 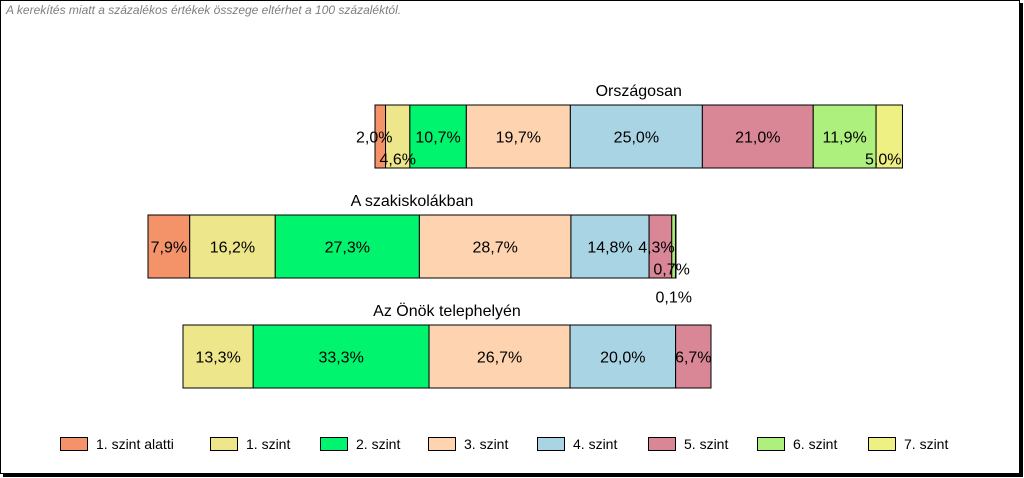 I want to click on data-label: 14,8%, so click(x=609, y=248).